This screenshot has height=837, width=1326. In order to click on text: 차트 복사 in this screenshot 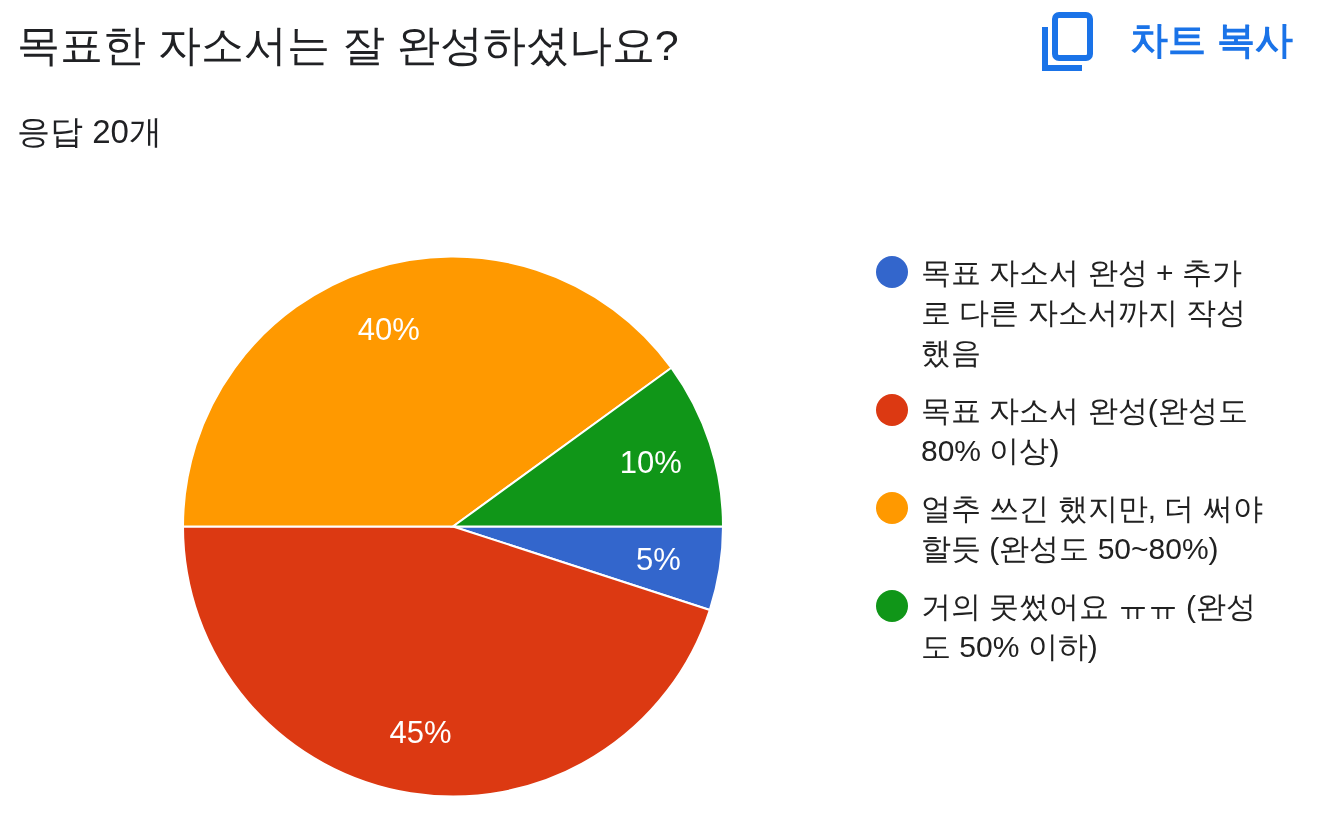, I will do `click(1211, 40)`.